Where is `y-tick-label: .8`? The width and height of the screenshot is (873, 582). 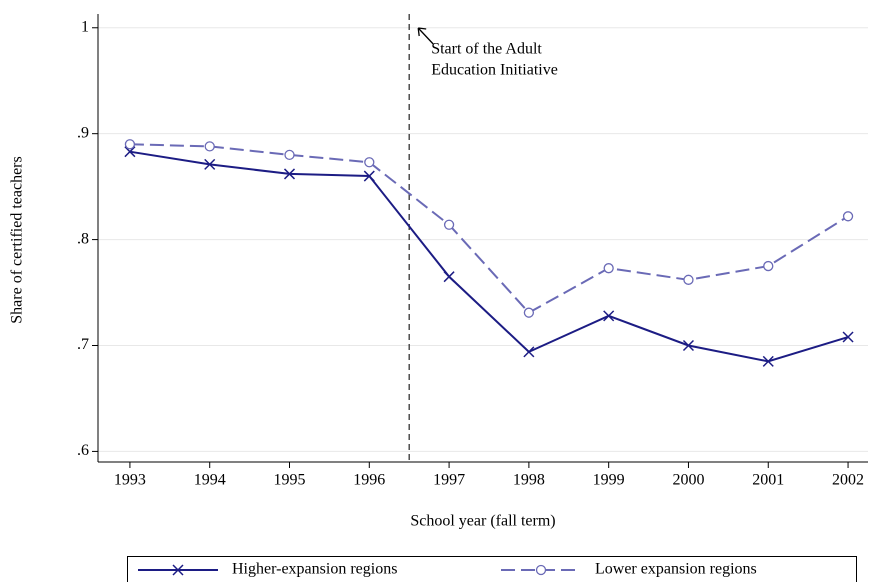
y-tick-label: .8 is located at coordinates (83, 238).